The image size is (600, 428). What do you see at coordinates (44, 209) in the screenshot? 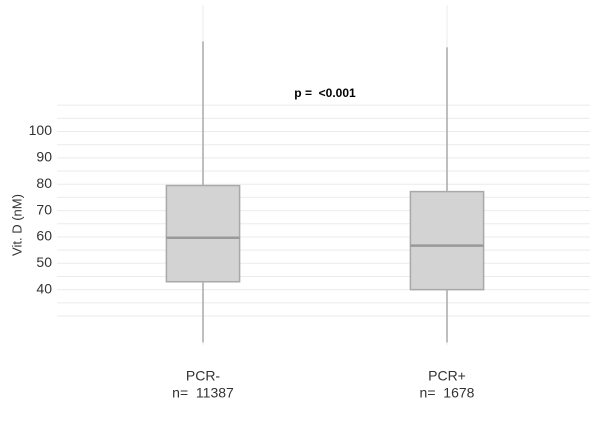
I see `y-tick-label: 70` at bounding box center [44, 209].